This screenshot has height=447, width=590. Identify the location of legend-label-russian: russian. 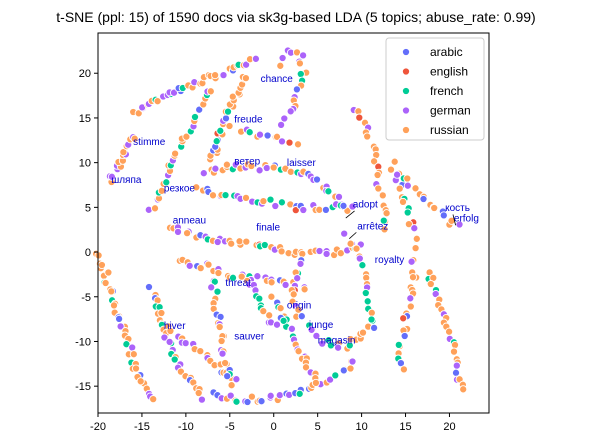
(449, 130).